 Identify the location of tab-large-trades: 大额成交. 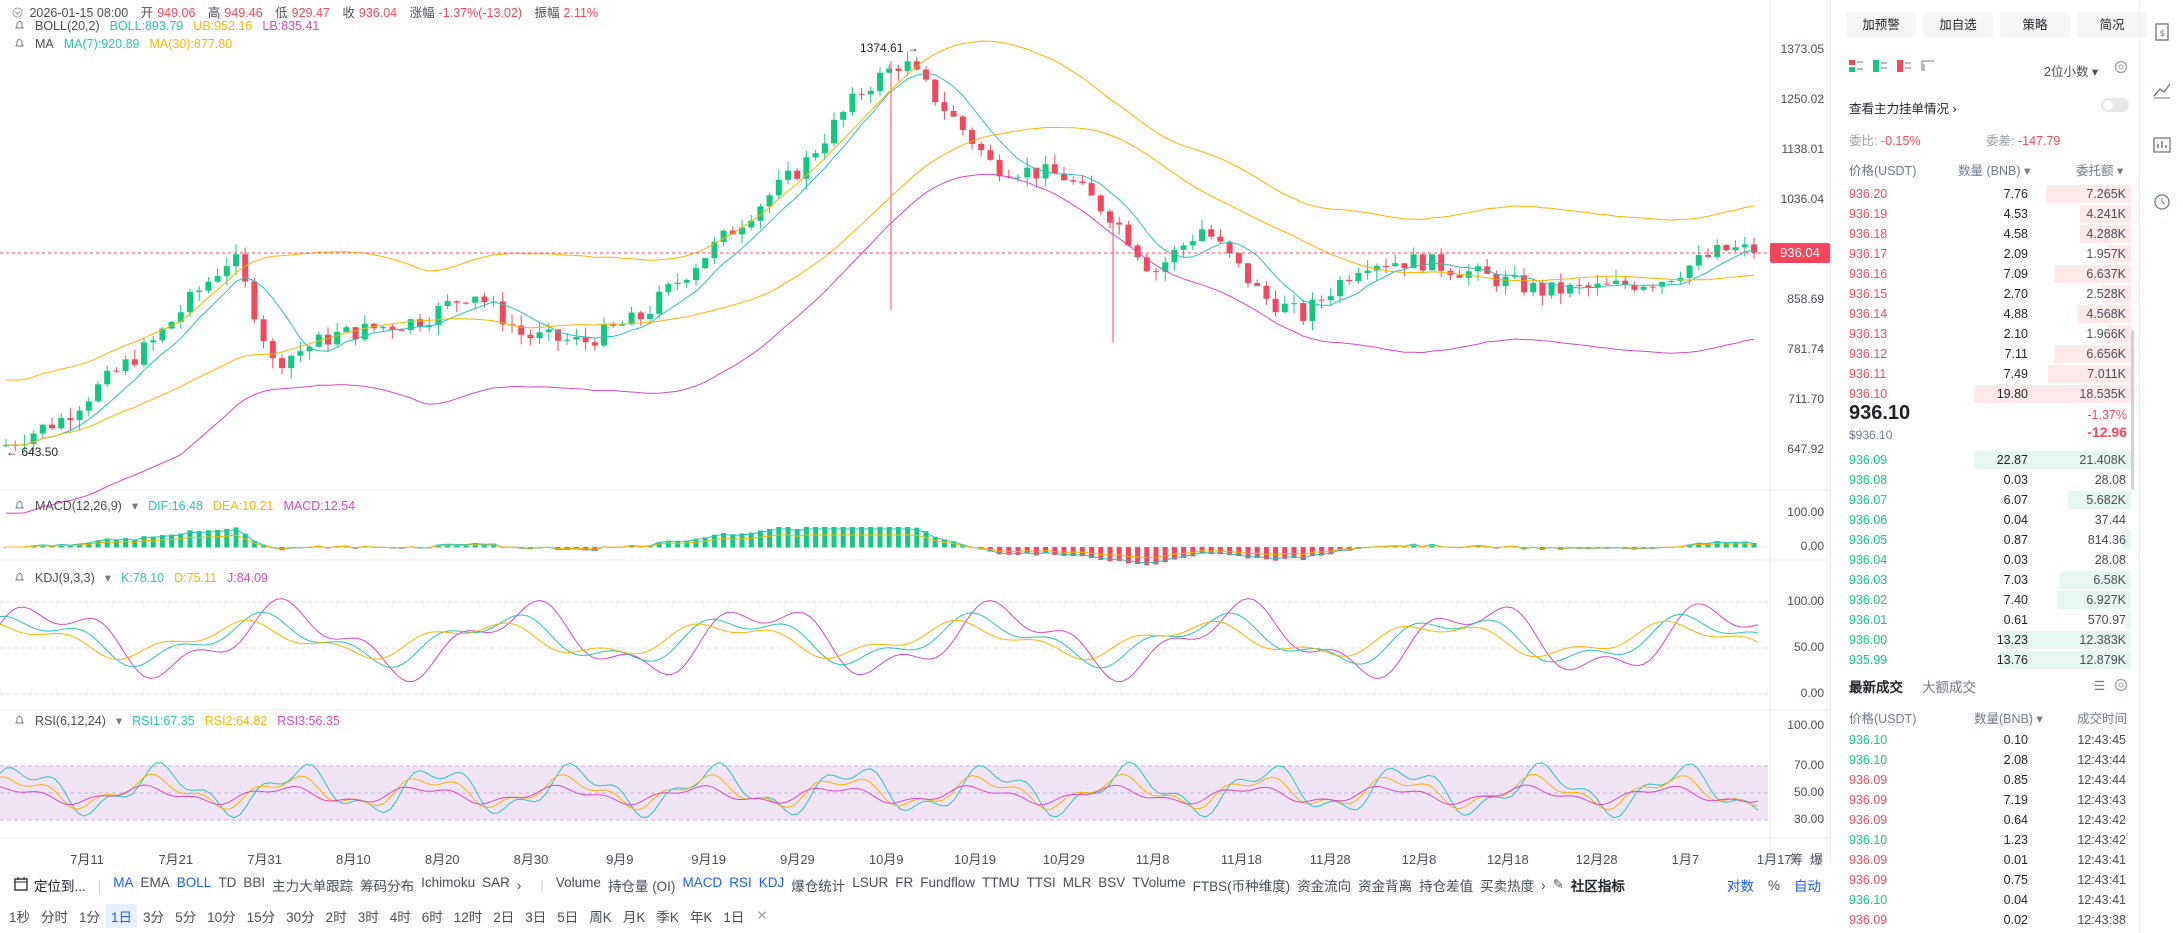
(1949, 687).